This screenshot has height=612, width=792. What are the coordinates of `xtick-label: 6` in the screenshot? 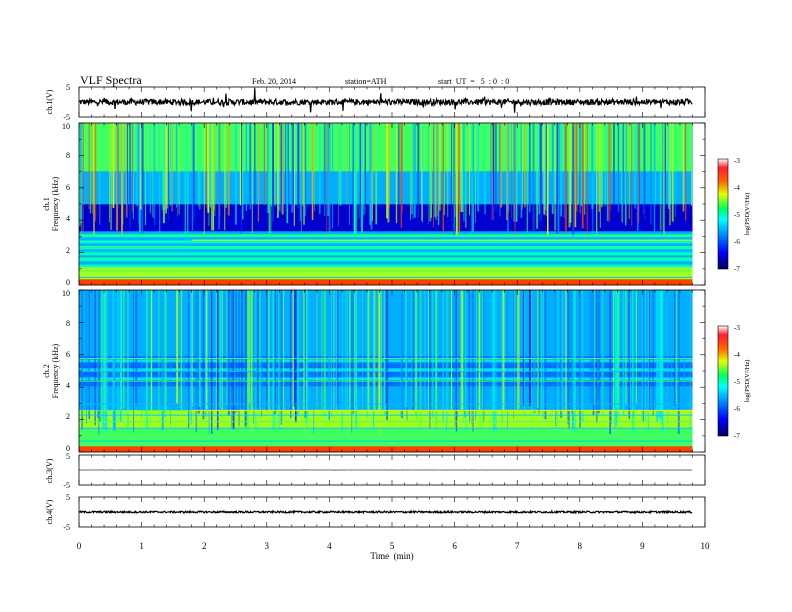 It's located at (454, 546).